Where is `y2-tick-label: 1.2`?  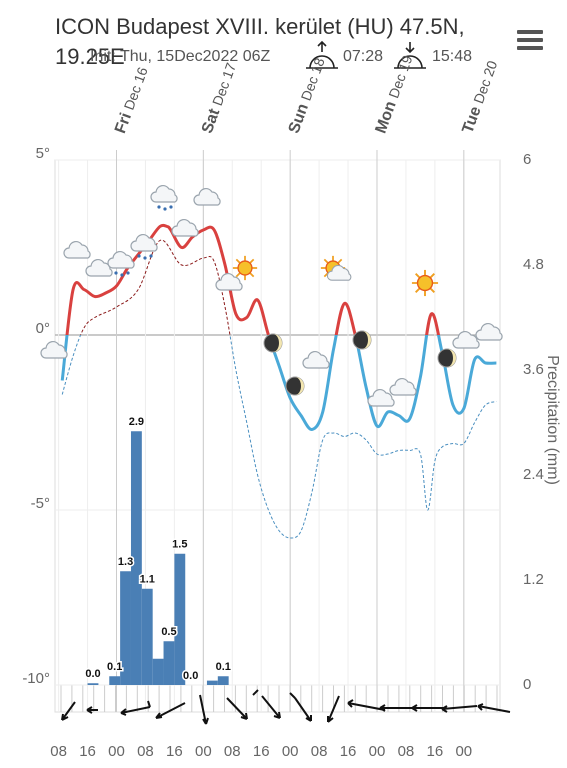 y2-tick-label: 1.2 is located at coordinates (533, 579).